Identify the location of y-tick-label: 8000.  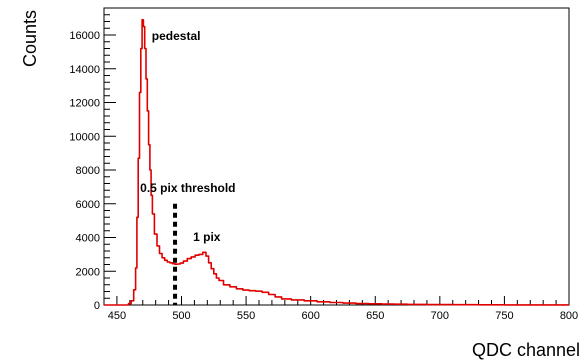
(88, 171).